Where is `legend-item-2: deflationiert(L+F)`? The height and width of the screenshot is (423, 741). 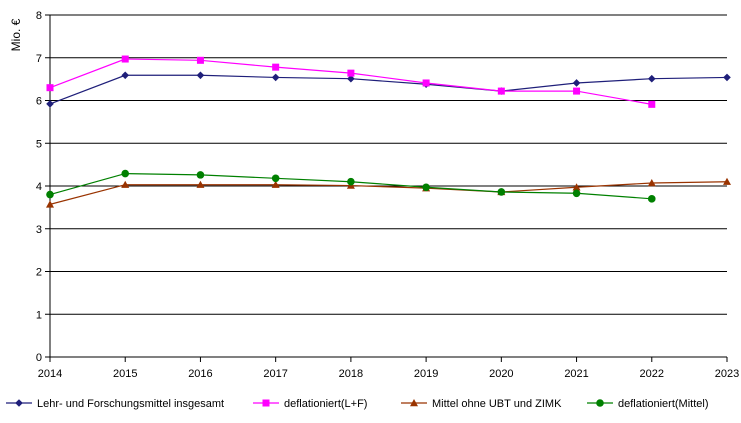 legend-item-2: deflationiert(L+F) is located at coordinates (310, 404).